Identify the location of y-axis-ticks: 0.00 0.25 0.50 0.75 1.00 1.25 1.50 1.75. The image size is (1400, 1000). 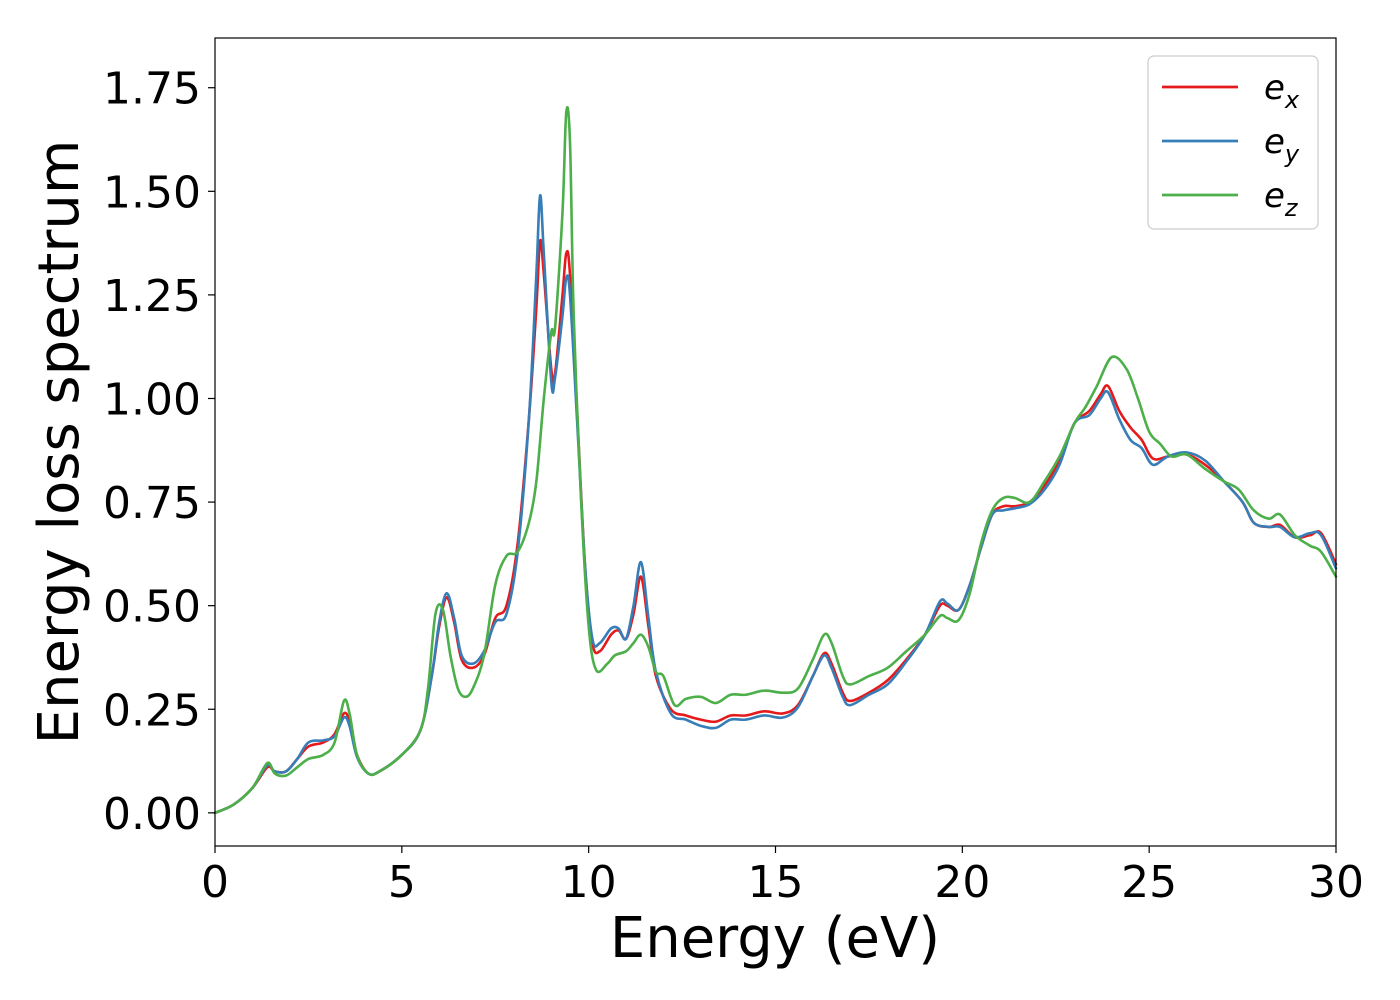
(159, 452).